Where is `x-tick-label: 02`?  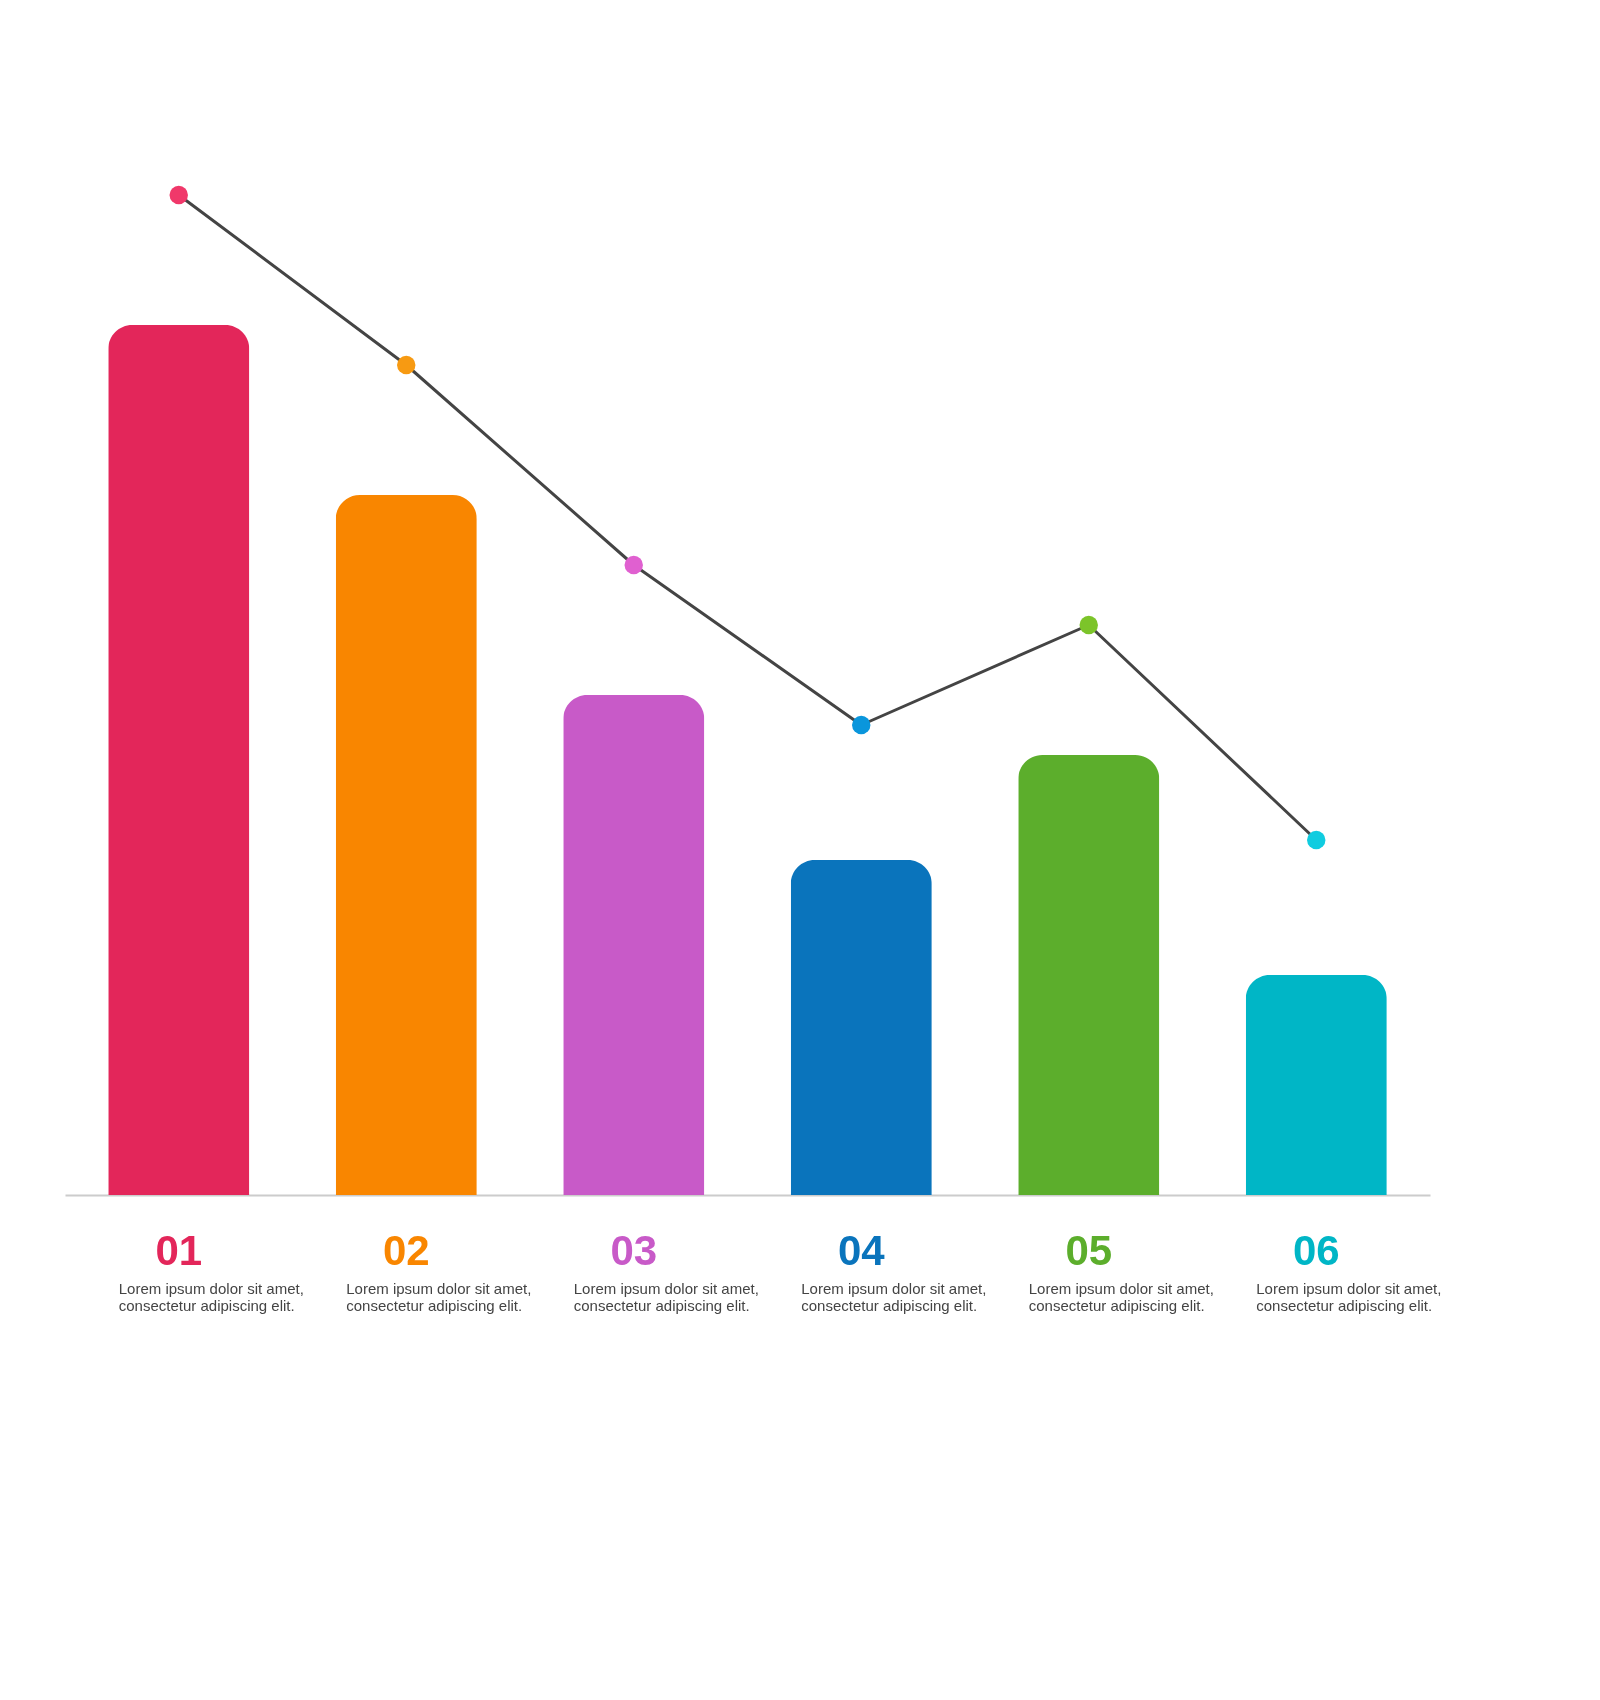 x-tick-label: 02 is located at coordinates (406, 1250).